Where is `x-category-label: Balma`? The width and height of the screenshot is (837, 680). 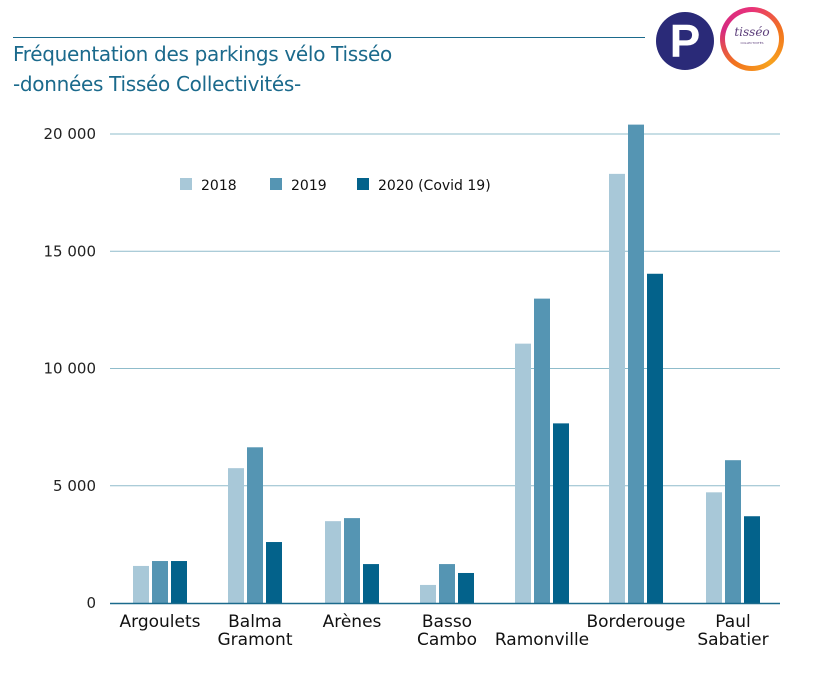
x-category-label: Balma is located at coordinates (255, 622).